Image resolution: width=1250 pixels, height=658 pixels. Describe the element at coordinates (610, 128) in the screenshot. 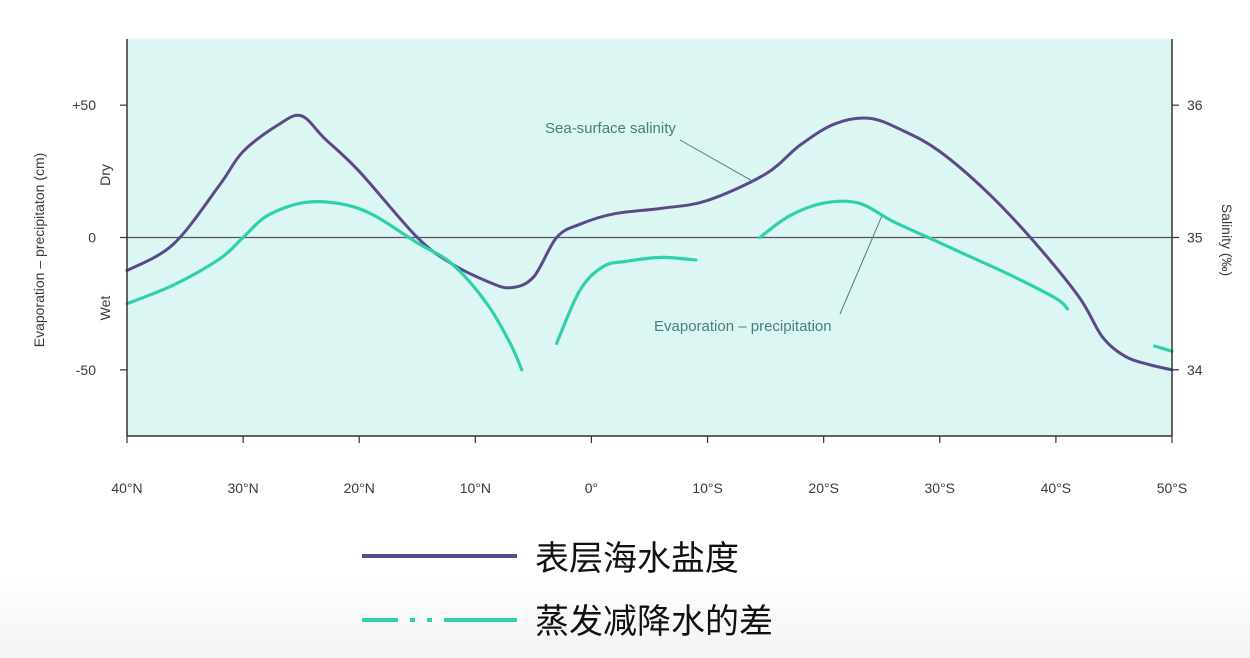

I see `annotation-salinity: Sea-surface salinity` at that location.